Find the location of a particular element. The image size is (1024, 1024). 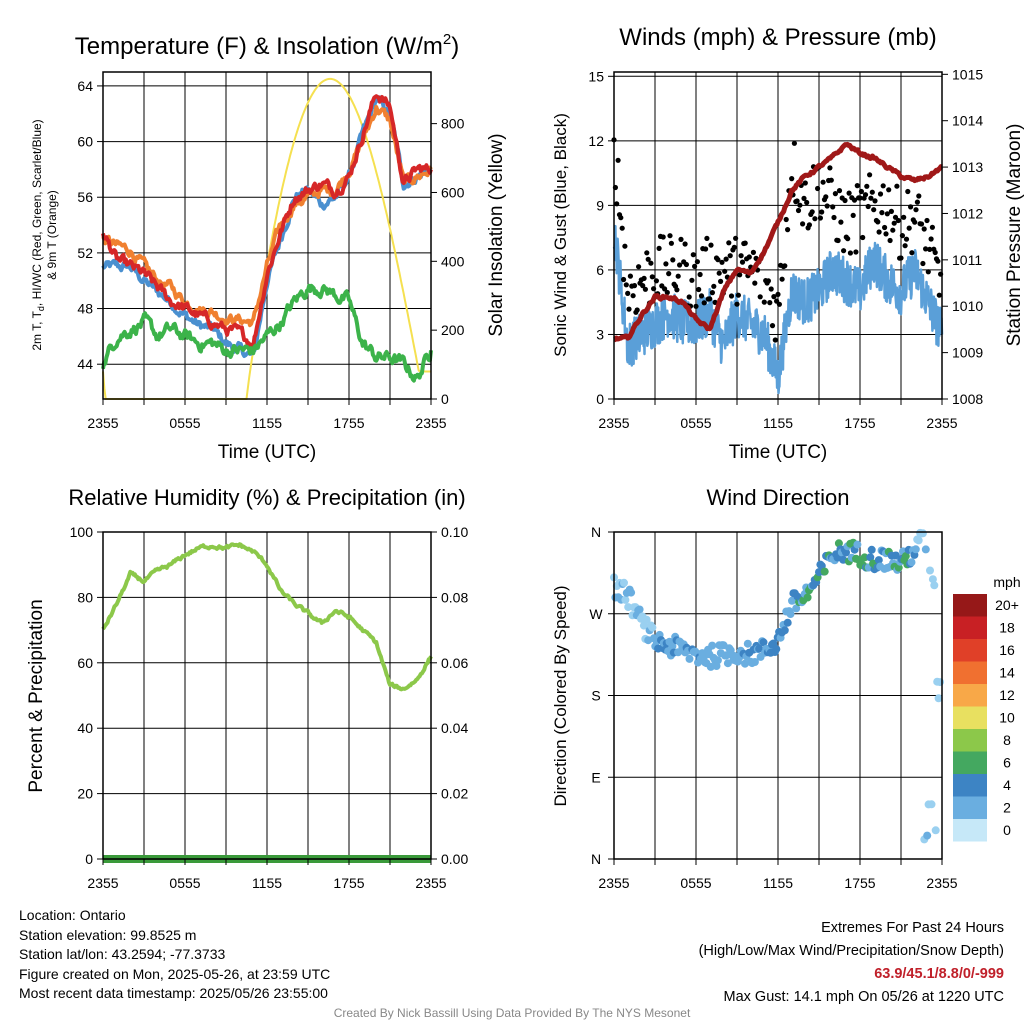

rh-xtick-label: 1755 is located at coordinates (348, 883).